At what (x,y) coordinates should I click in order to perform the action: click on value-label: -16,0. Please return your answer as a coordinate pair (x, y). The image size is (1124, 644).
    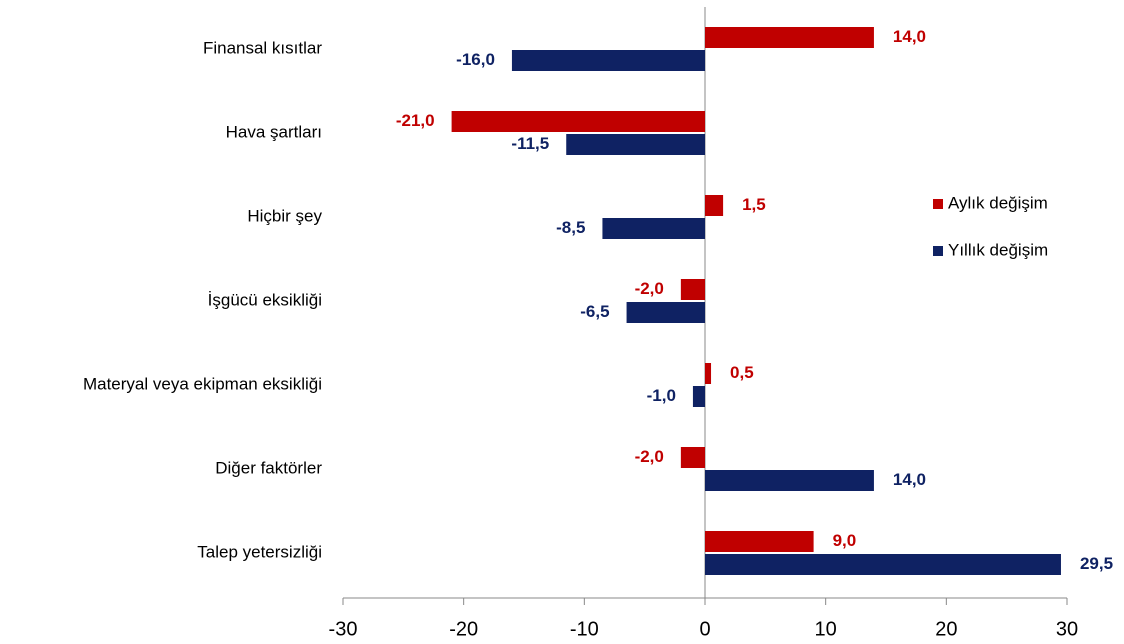
    Looking at the image, I should click on (475, 59).